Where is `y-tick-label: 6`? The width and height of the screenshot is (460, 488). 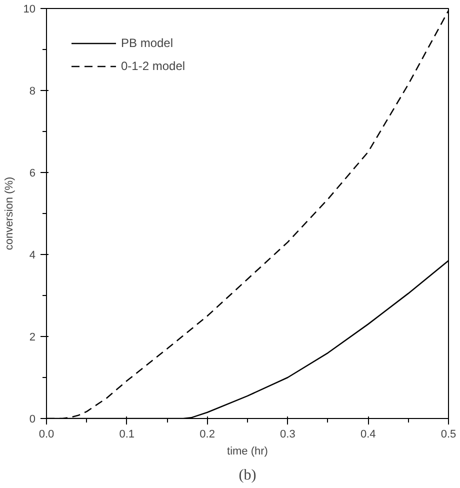
y-tick-label: 6 is located at coordinates (32, 174).